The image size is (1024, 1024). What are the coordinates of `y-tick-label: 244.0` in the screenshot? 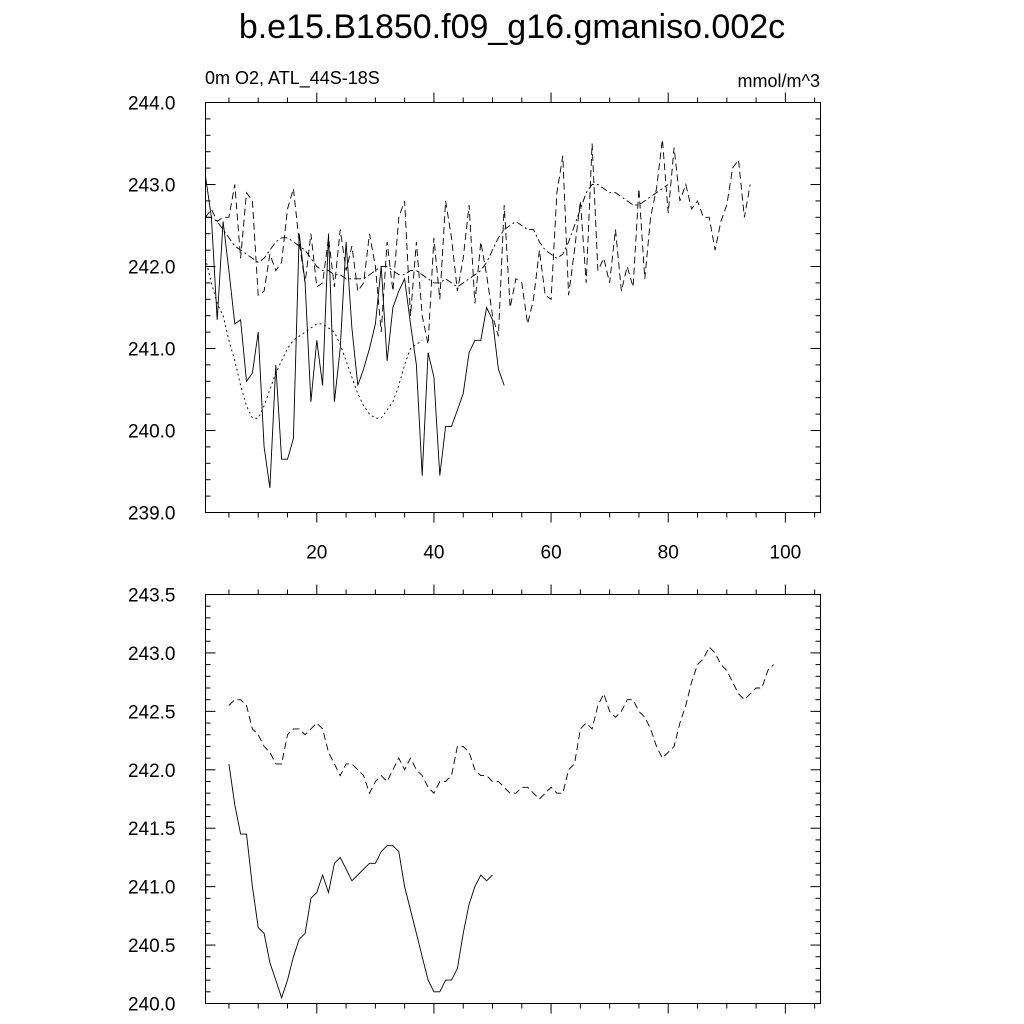 It's located at (152, 104).